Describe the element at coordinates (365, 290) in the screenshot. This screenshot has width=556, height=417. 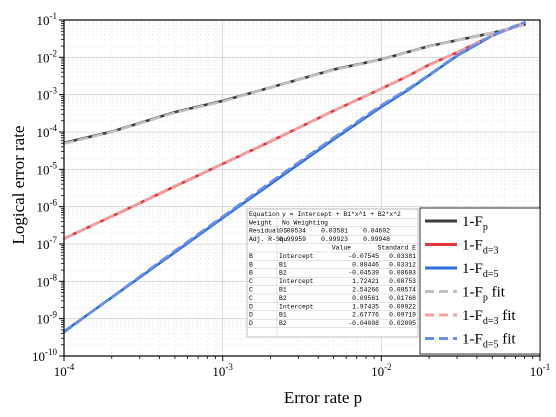
I see `fit-table-param-value: 2.54266` at that location.